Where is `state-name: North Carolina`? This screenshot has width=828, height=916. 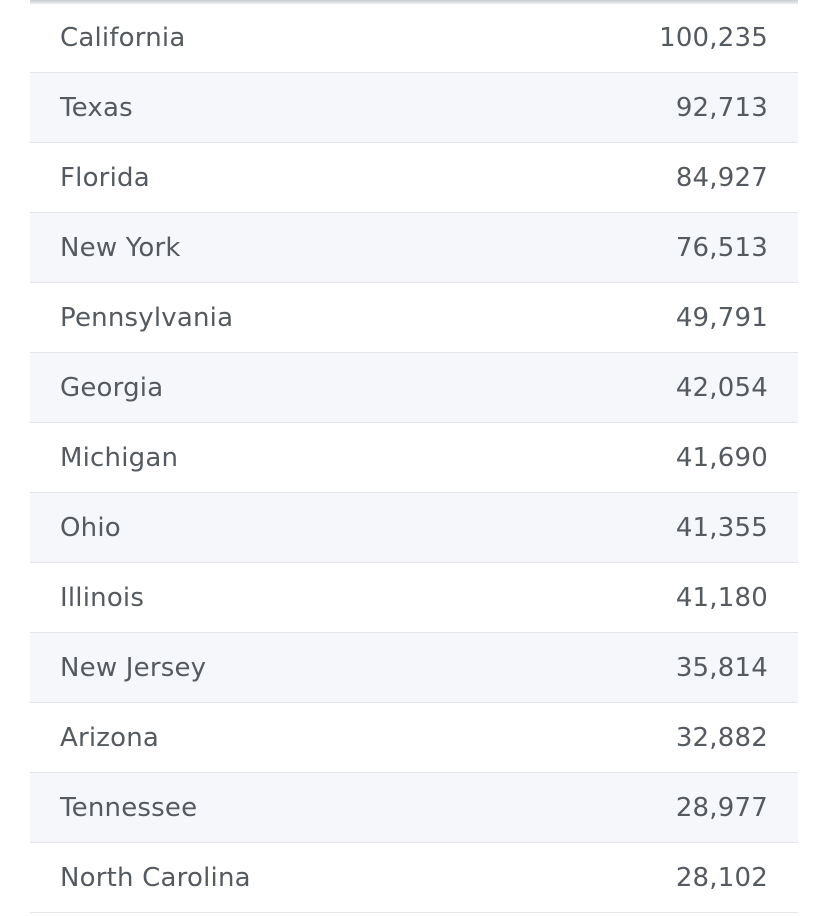
state-name: North Carolina is located at coordinates (155, 877).